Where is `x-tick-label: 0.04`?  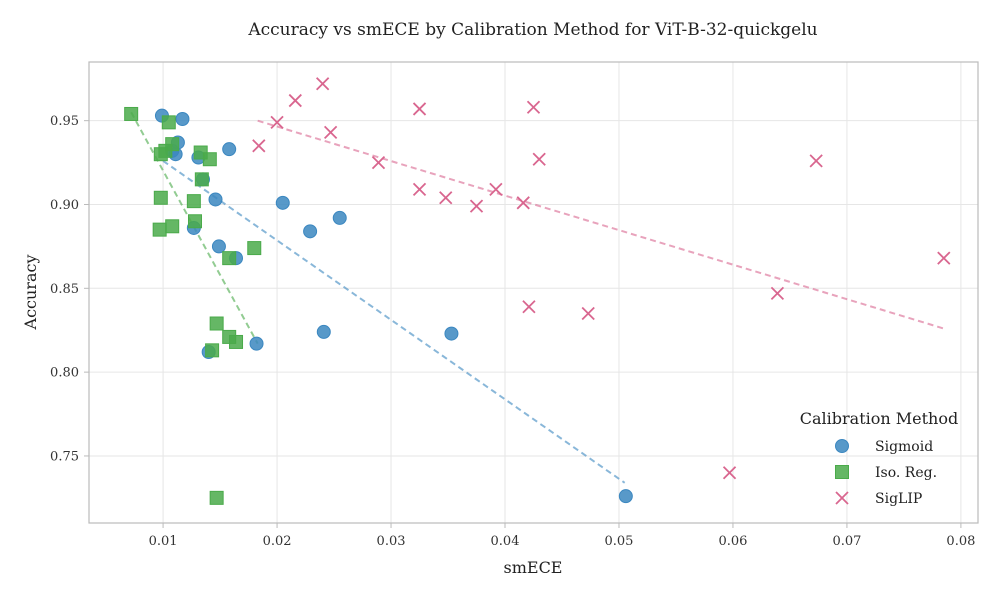
x-tick-label: 0.04 is located at coordinates (505, 541).